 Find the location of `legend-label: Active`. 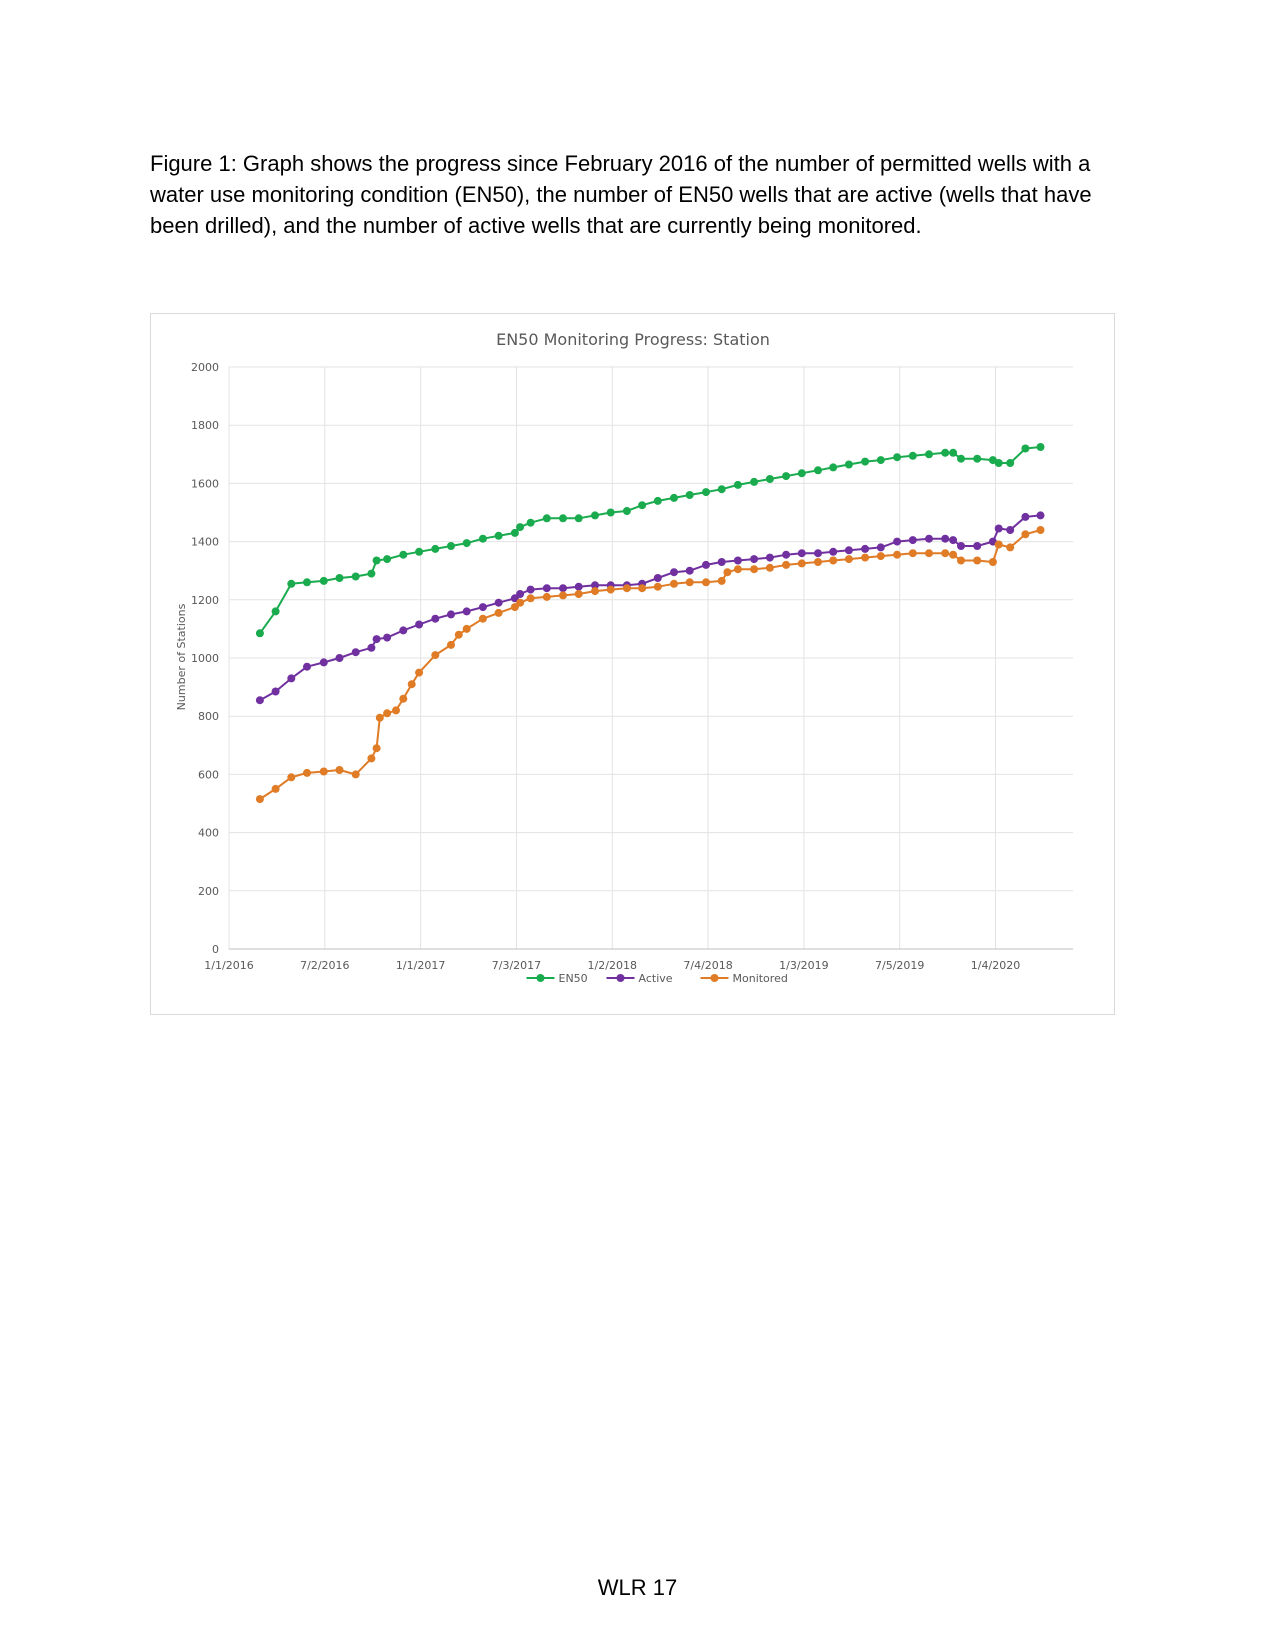

legend-label: Active is located at coordinates (656, 978).